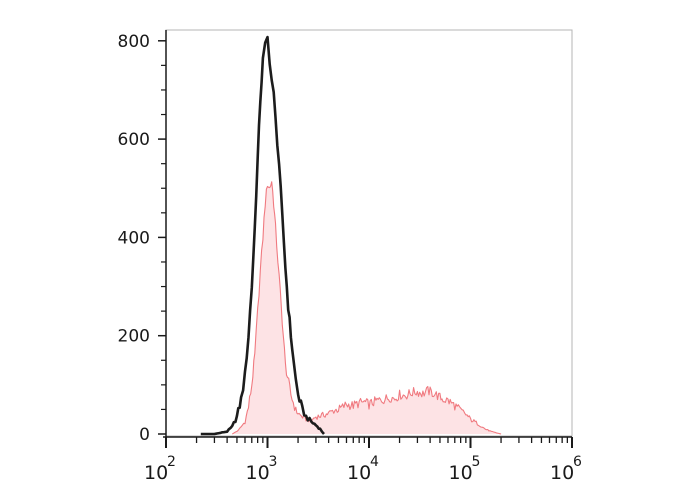  What do you see at coordinates (144, 435) in the screenshot?
I see `y-tick-label: 0` at bounding box center [144, 435].